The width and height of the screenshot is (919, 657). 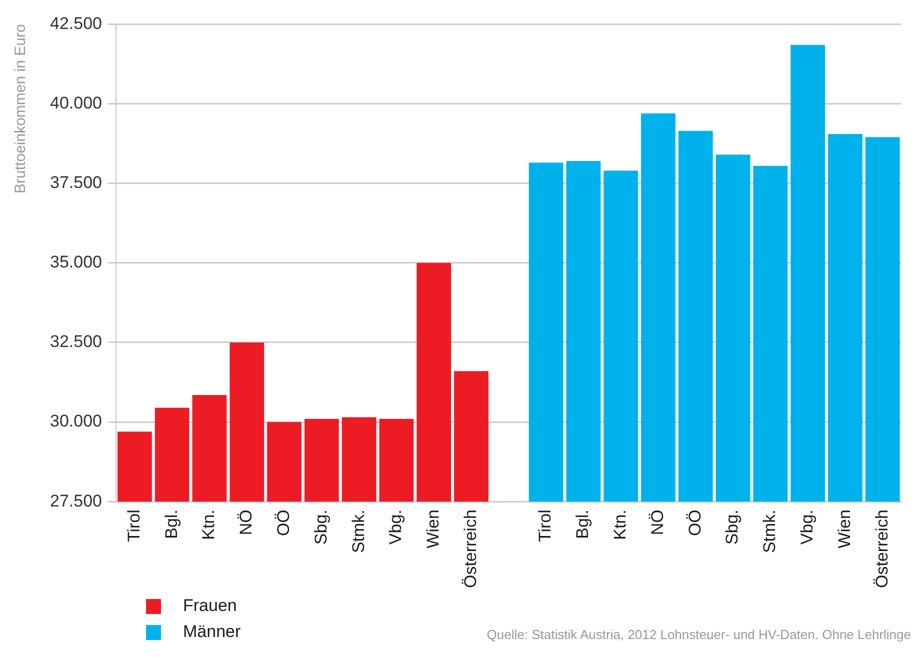 I want to click on y-axis-title: Bruttoeinkommen in Euro, so click(x=21, y=109).